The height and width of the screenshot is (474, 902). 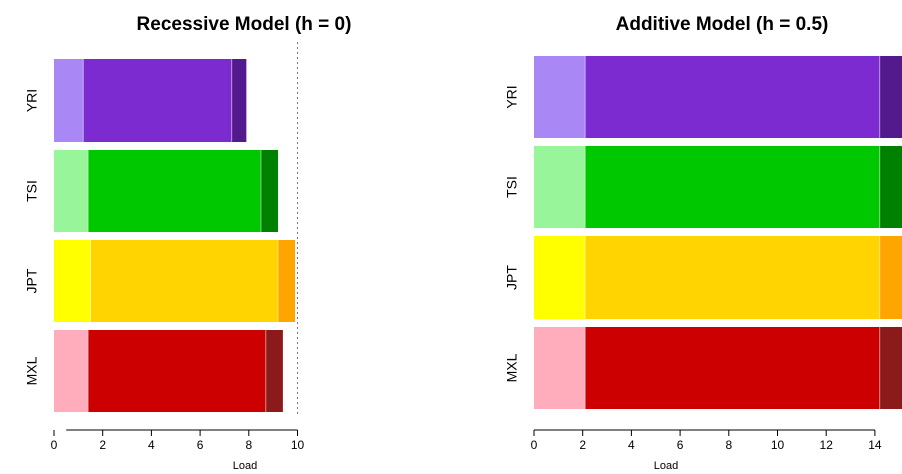 What do you see at coordinates (244, 24) in the screenshot?
I see `chart-title: Recessive Model (h = 0)` at bounding box center [244, 24].